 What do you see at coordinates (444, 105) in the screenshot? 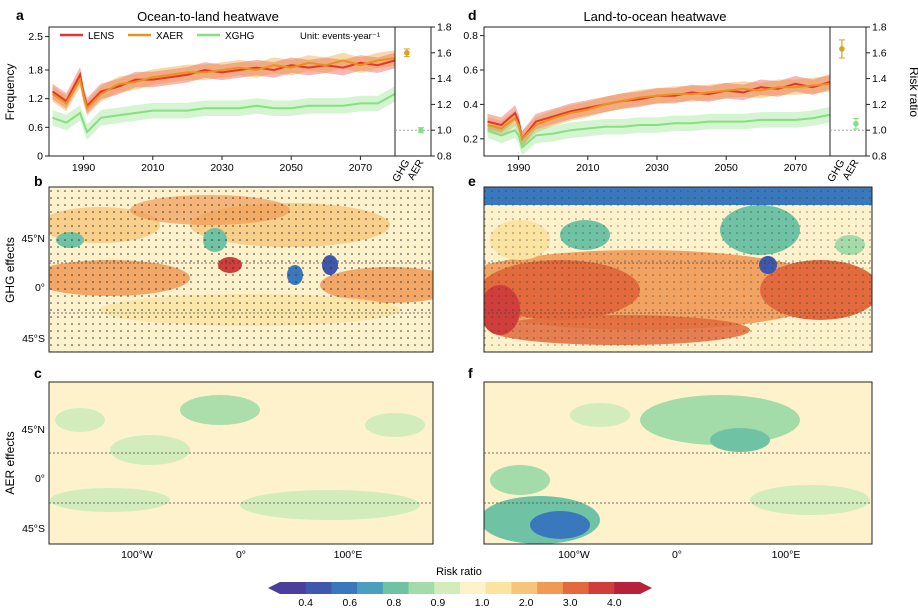
I see `rr-y-tick-label: 1.2` at bounding box center [444, 105].